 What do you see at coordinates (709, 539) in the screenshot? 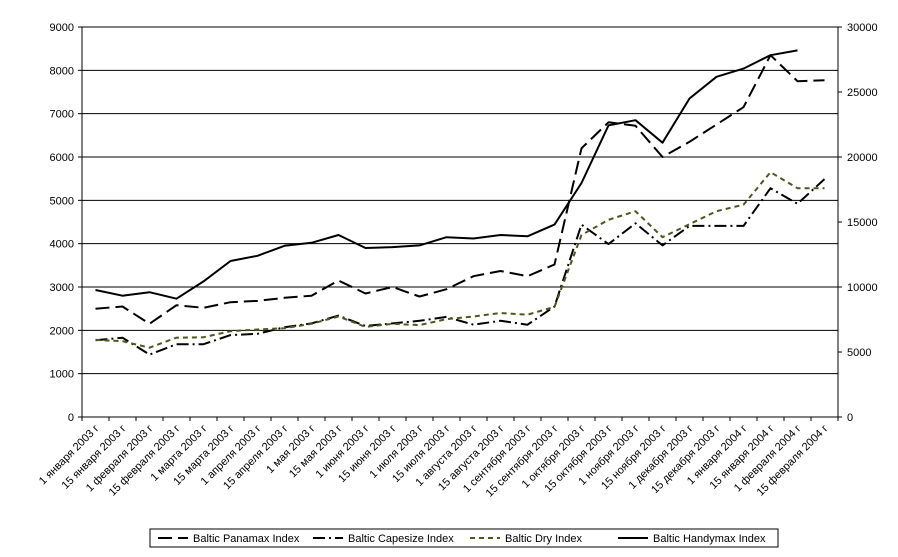
I see `baltic-handymax-index-legend-label: Baltic Handymax Index` at bounding box center [709, 539].